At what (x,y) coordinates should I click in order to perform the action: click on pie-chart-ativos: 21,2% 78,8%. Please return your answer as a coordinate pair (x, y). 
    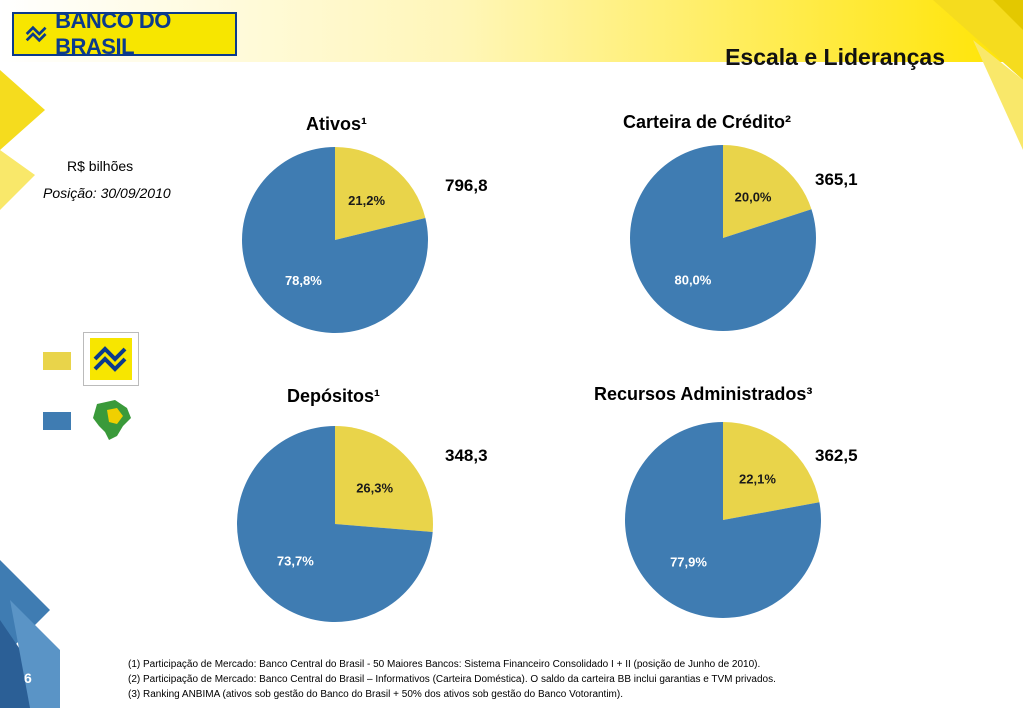
    Looking at the image, I should click on (335, 240).